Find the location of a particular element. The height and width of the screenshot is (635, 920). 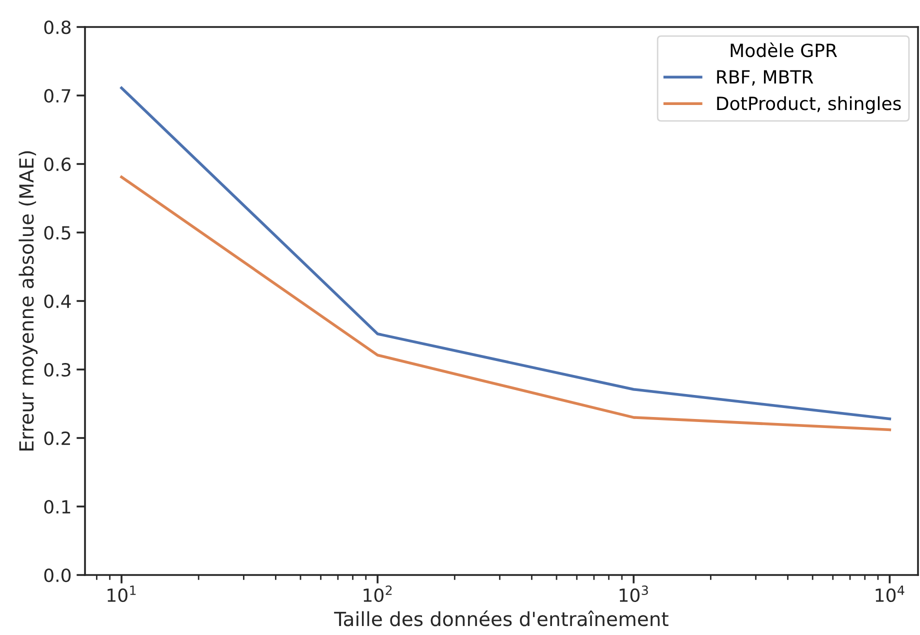

y-axis-title: Erreur moyenne absolue (MAE) is located at coordinates (28, 300).